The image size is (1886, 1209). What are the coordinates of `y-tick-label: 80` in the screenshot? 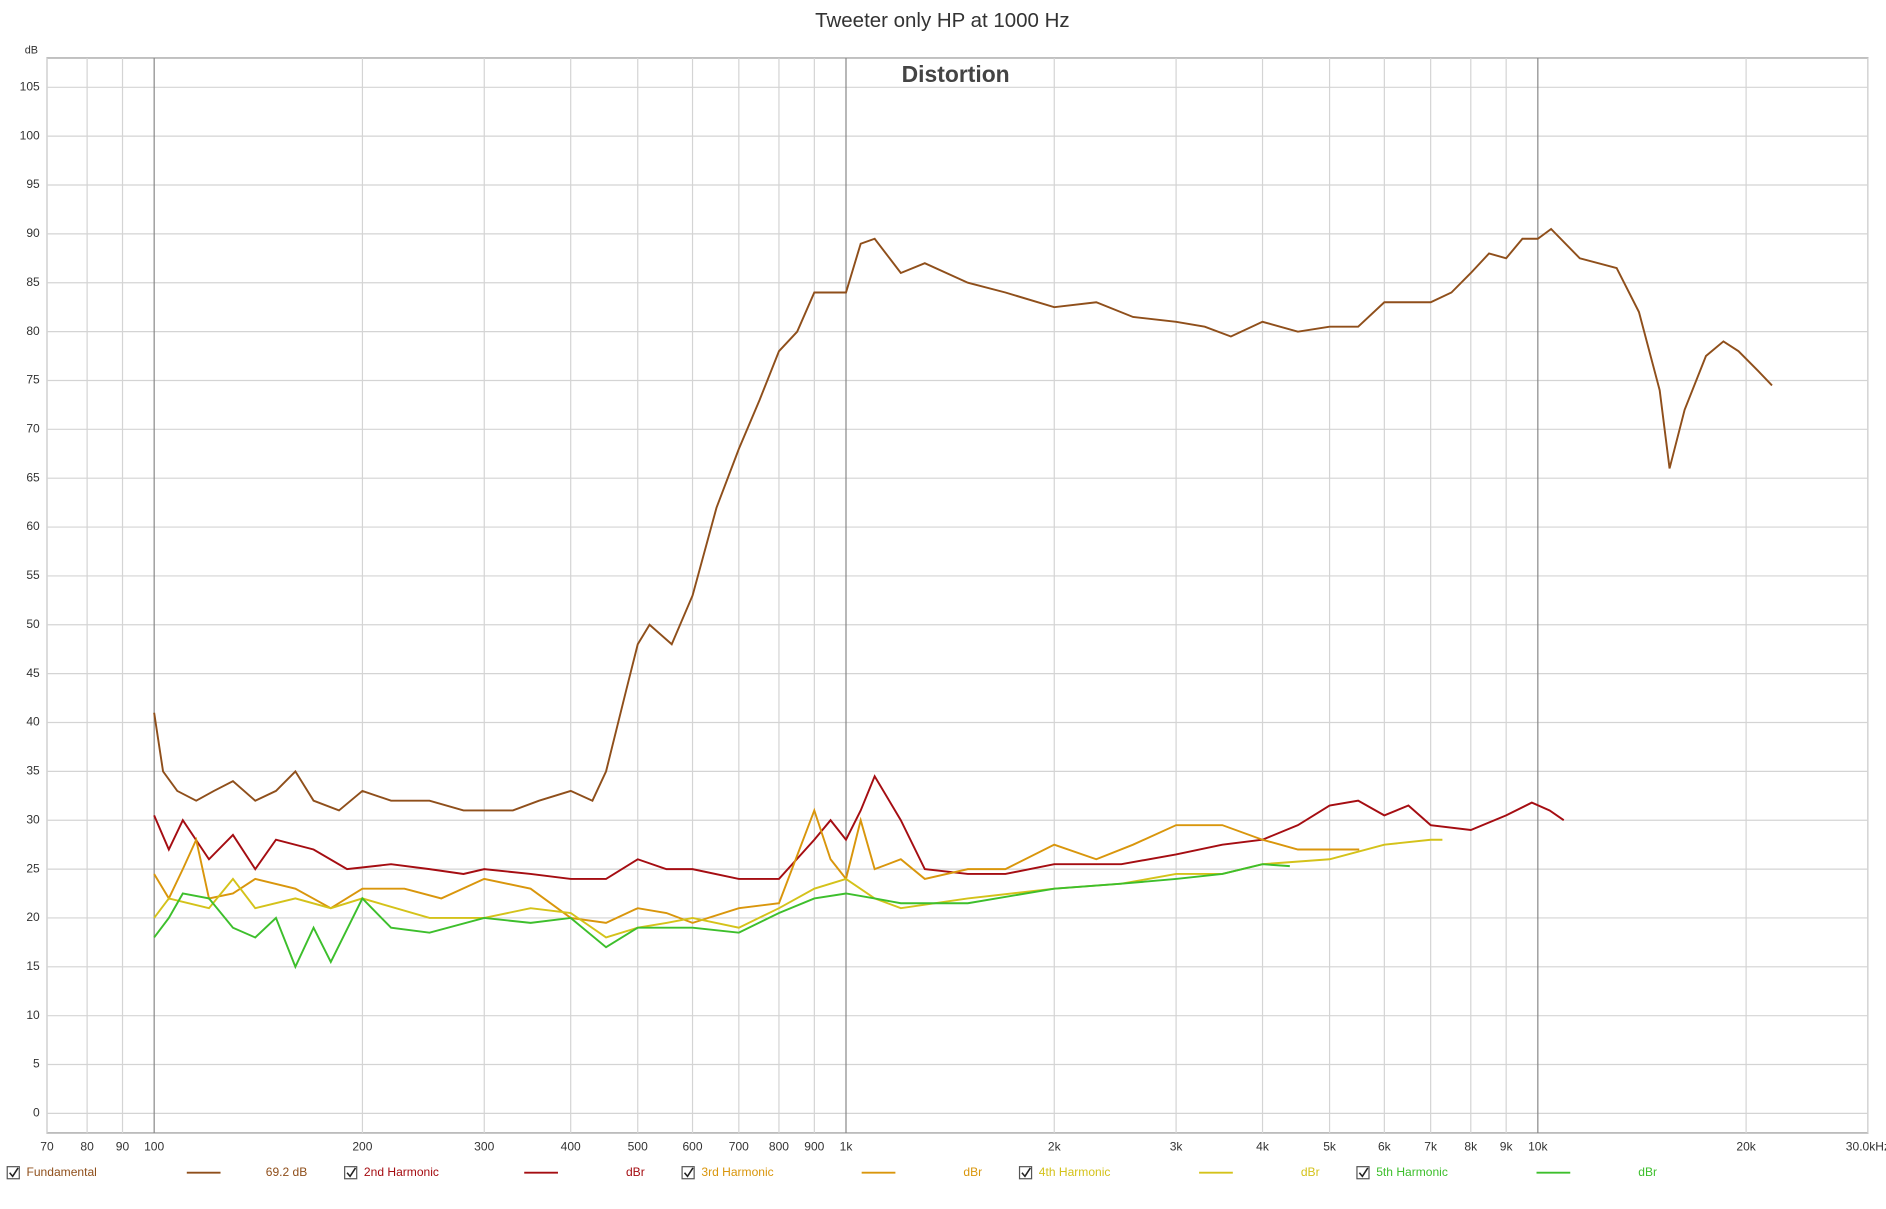 It's located at (33, 331).